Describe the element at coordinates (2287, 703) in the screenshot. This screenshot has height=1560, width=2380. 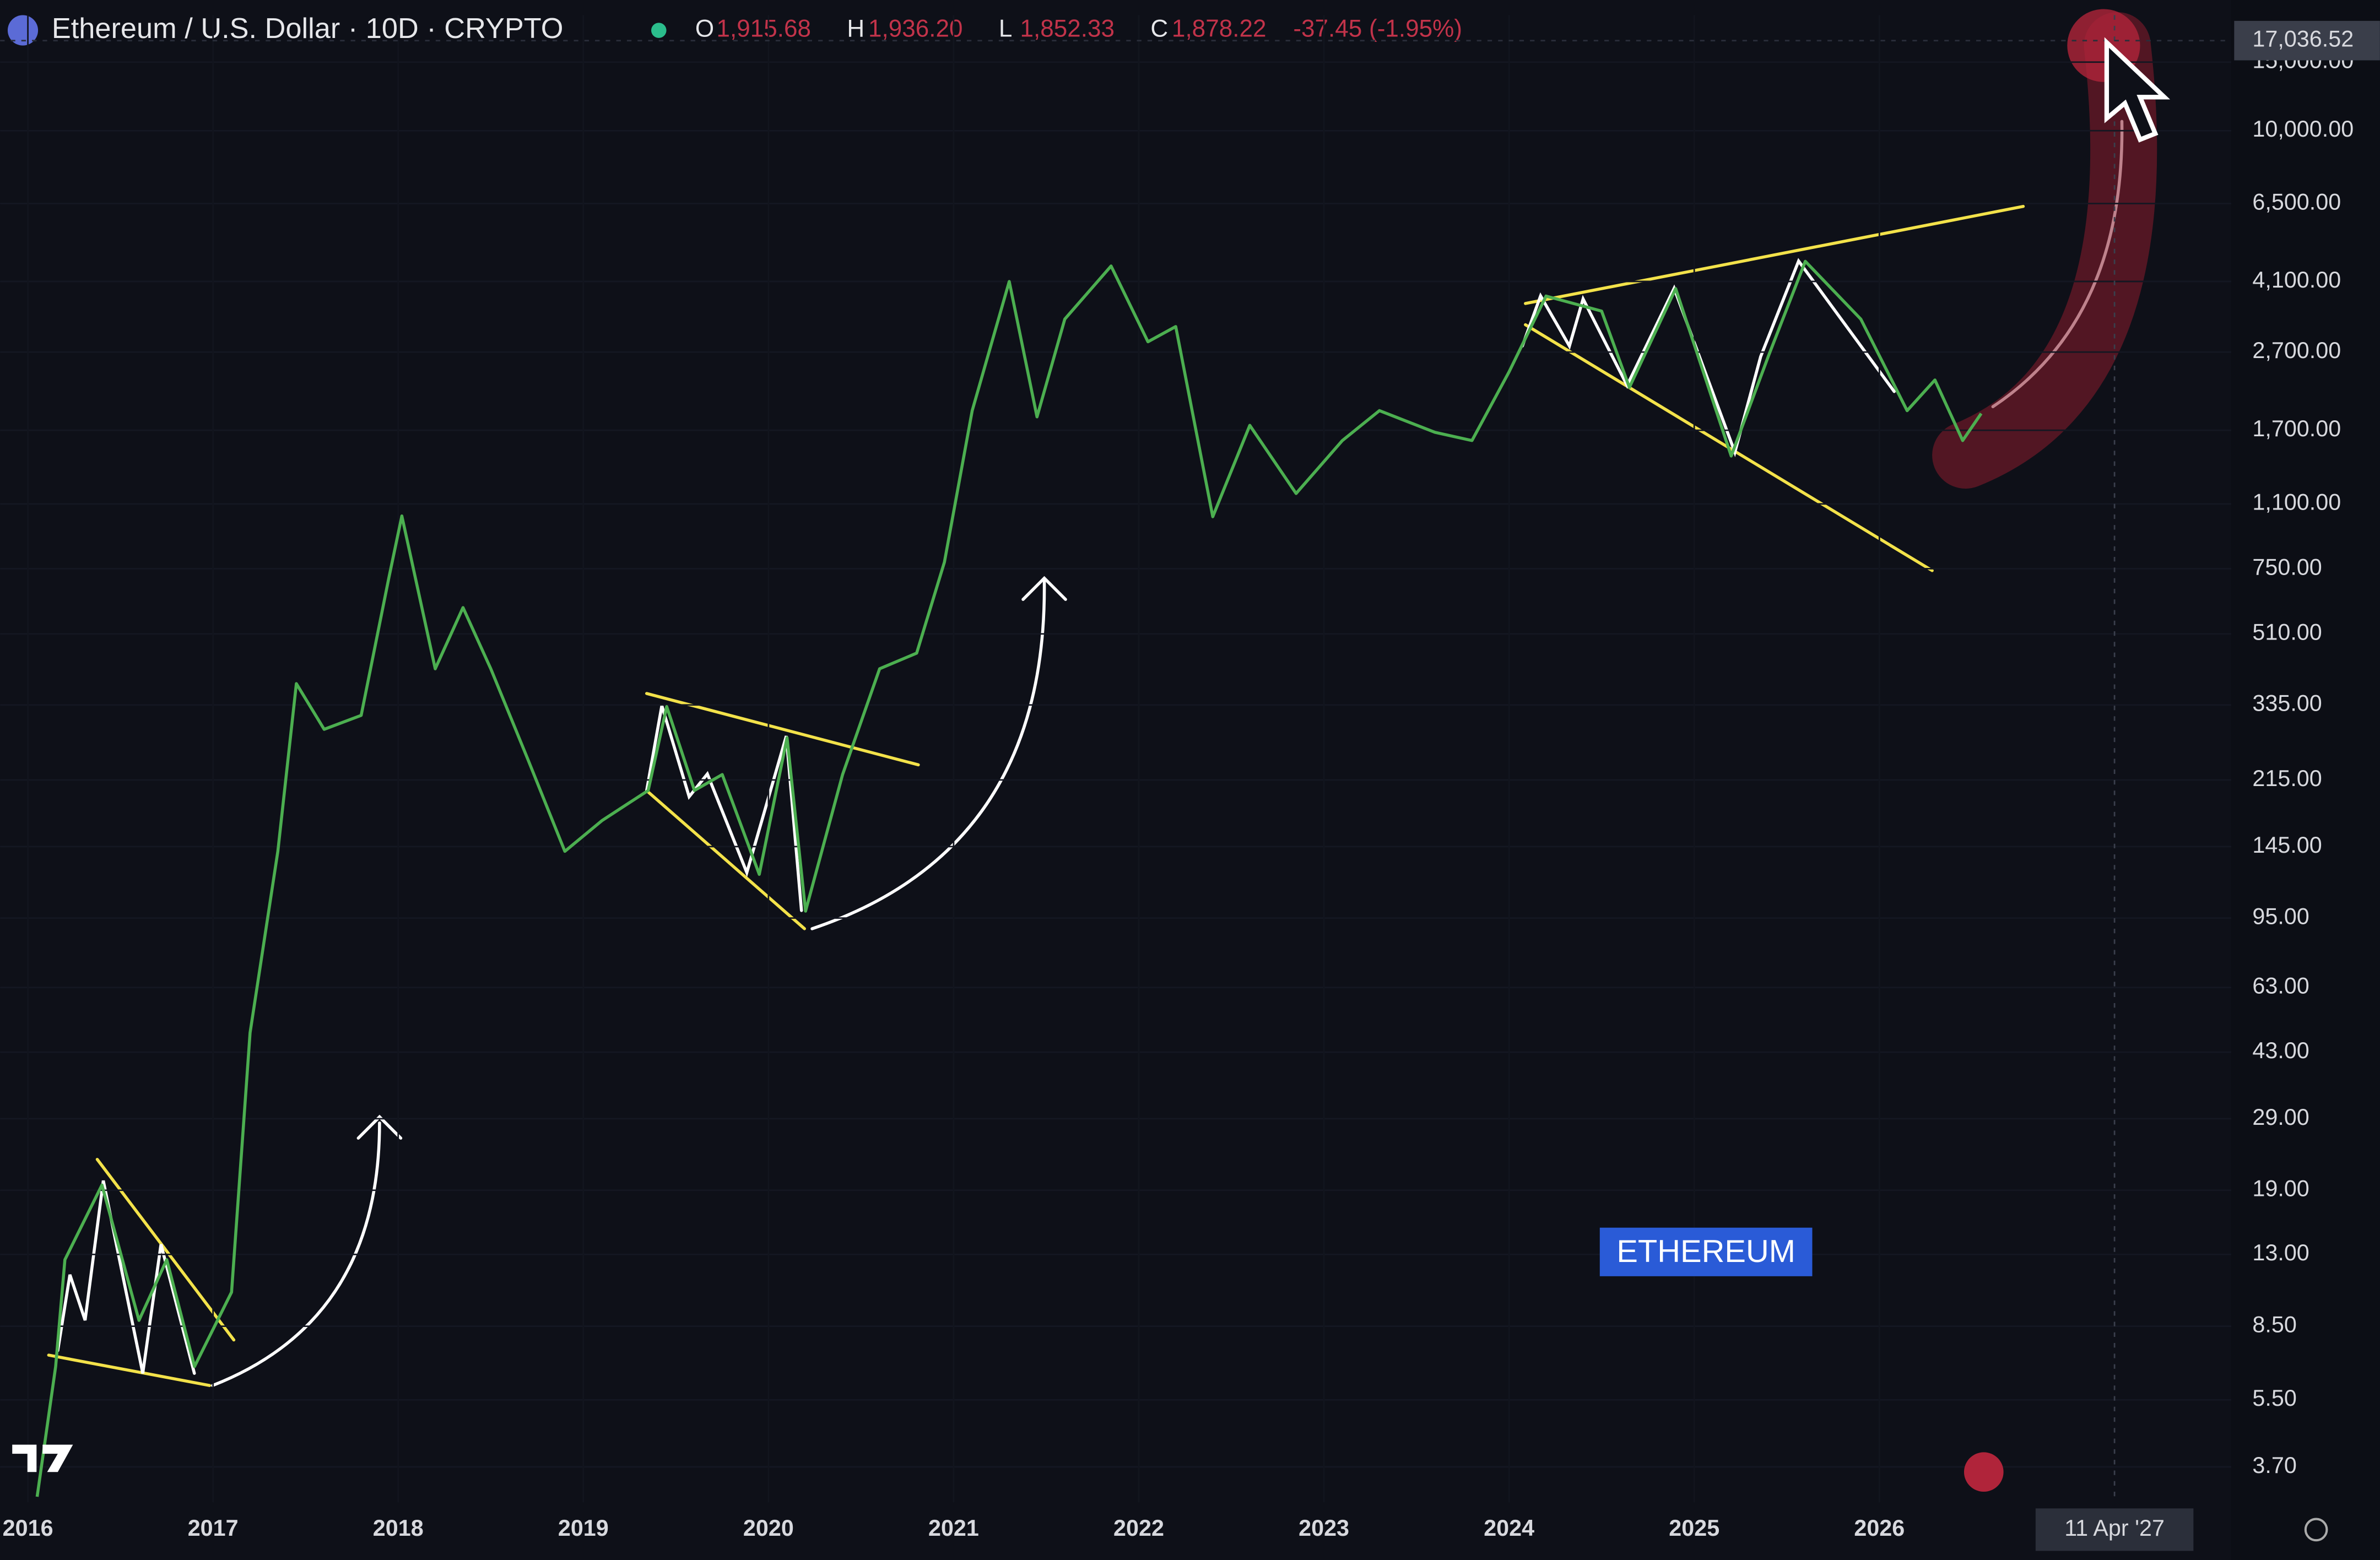
I see `y-tick-label: 335.00` at that location.